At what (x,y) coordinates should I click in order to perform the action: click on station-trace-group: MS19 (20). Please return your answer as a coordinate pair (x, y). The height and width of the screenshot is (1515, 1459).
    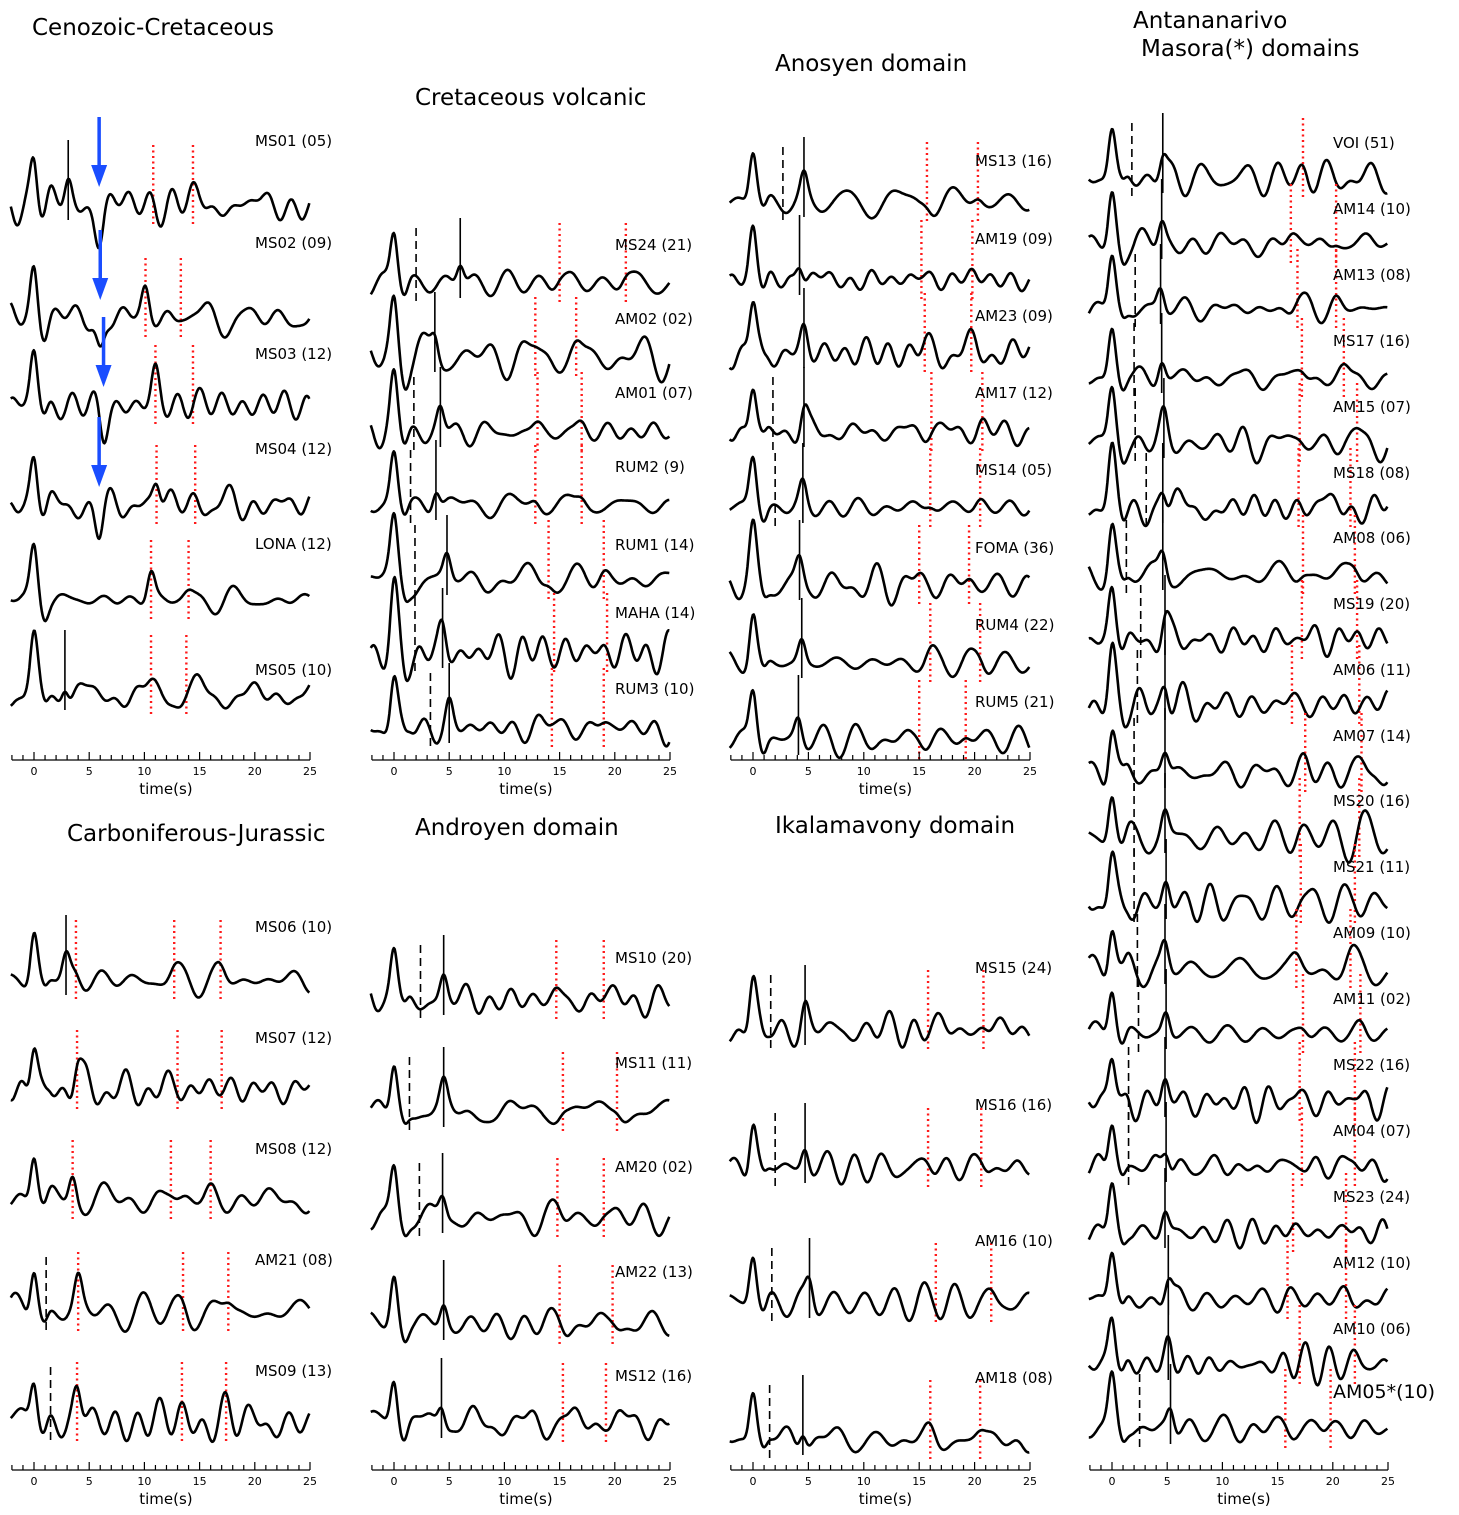
    Looking at the image, I should click on (1249, 617).